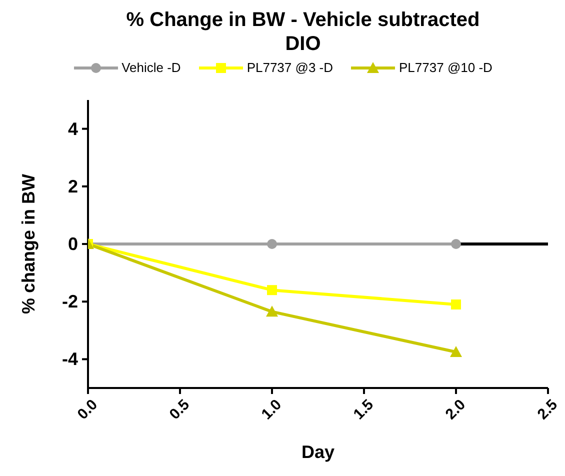 Image resolution: width=565 pixels, height=476 pixels. What do you see at coordinates (73, 128) in the screenshot?
I see `y-tick-label: 4` at bounding box center [73, 128].